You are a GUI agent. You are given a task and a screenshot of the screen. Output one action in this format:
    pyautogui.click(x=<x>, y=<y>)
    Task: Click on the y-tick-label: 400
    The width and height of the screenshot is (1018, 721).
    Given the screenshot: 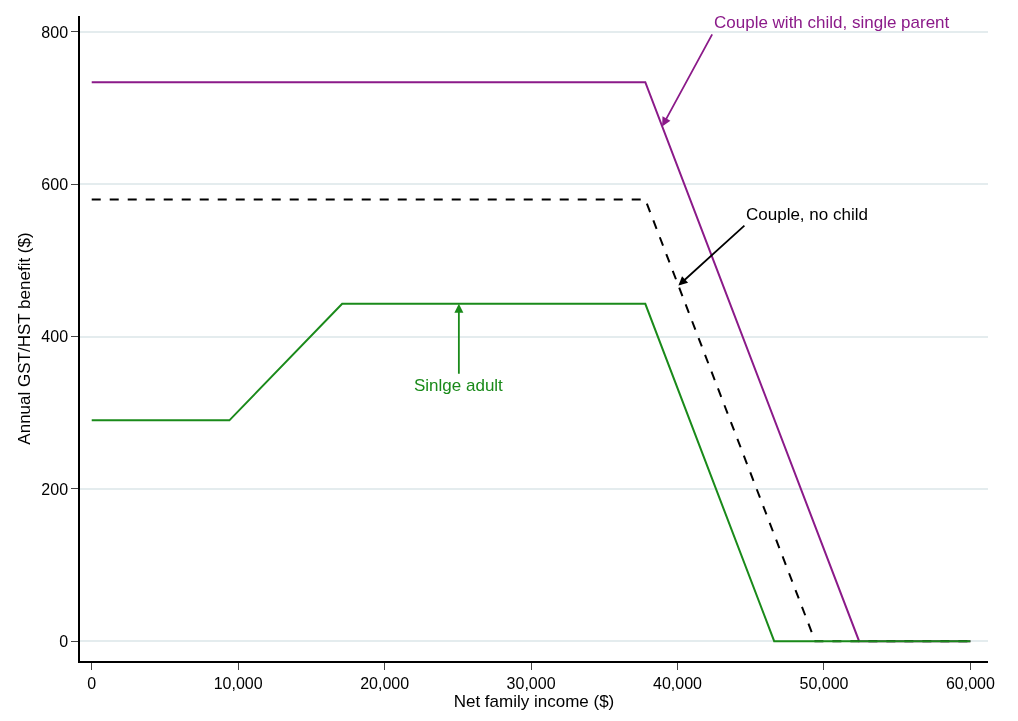 What is the action you would take?
    pyautogui.click(x=55, y=337)
    